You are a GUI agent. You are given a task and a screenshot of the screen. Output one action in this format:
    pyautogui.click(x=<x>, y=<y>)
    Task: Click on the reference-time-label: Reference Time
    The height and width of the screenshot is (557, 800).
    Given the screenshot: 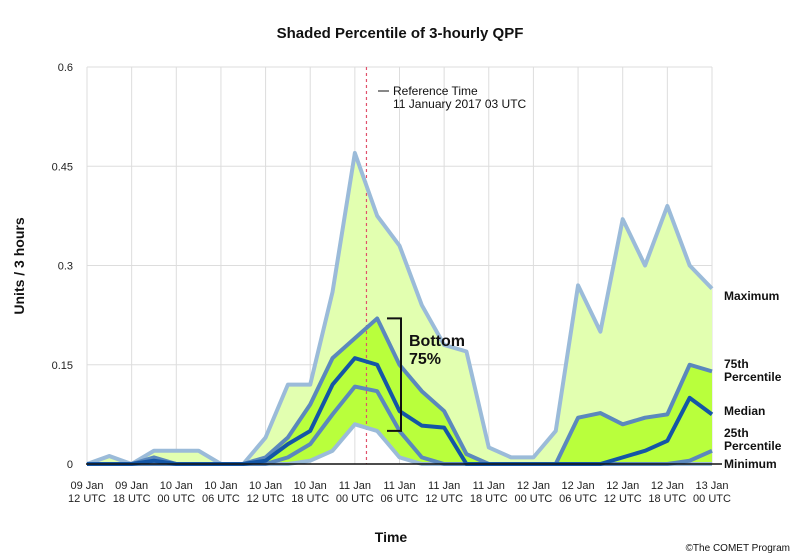 What is the action you would take?
    pyautogui.click(x=435, y=91)
    